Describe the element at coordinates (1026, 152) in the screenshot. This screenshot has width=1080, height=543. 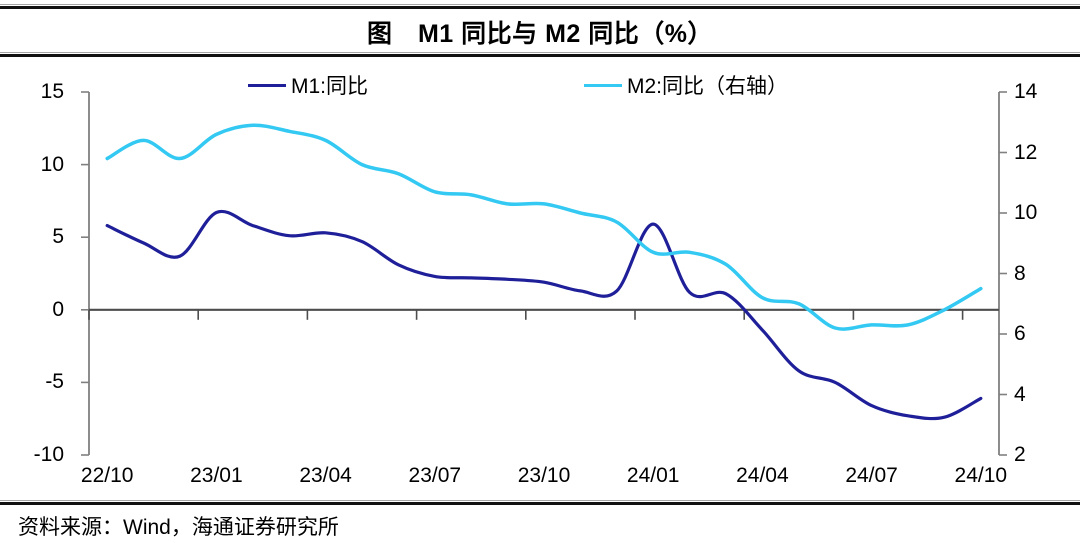
I see `right-axis-label-12: 12` at that location.